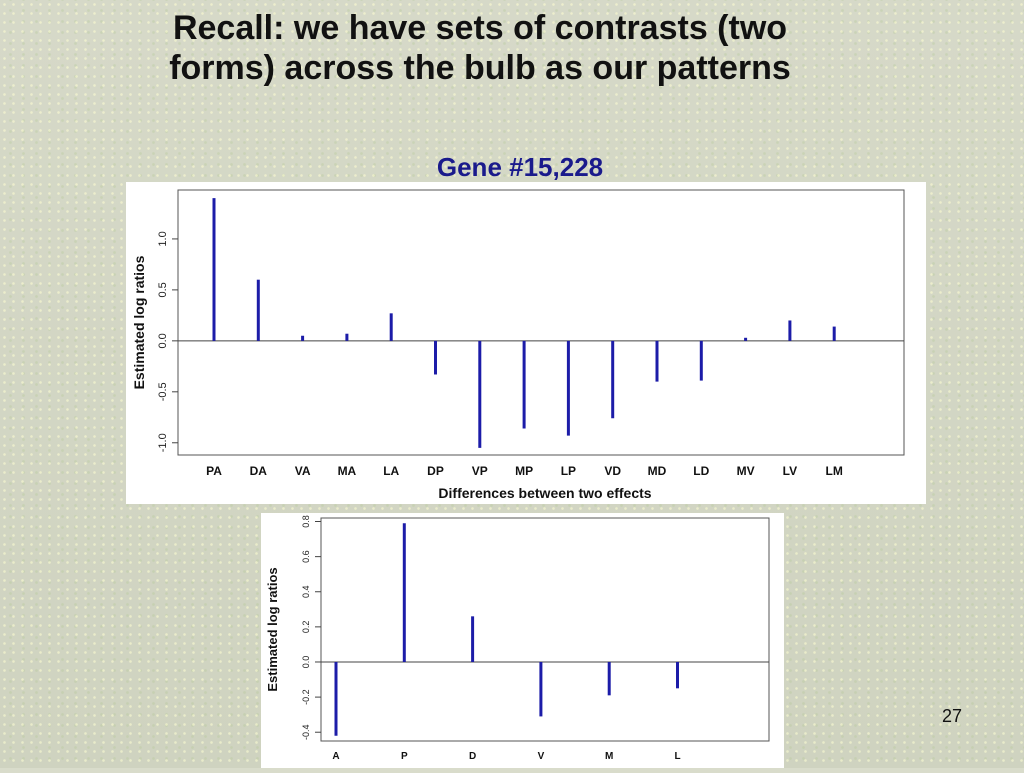  Describe the element at coordinates (545, 629) in the screenshot. I see `plot-frame` at that location.